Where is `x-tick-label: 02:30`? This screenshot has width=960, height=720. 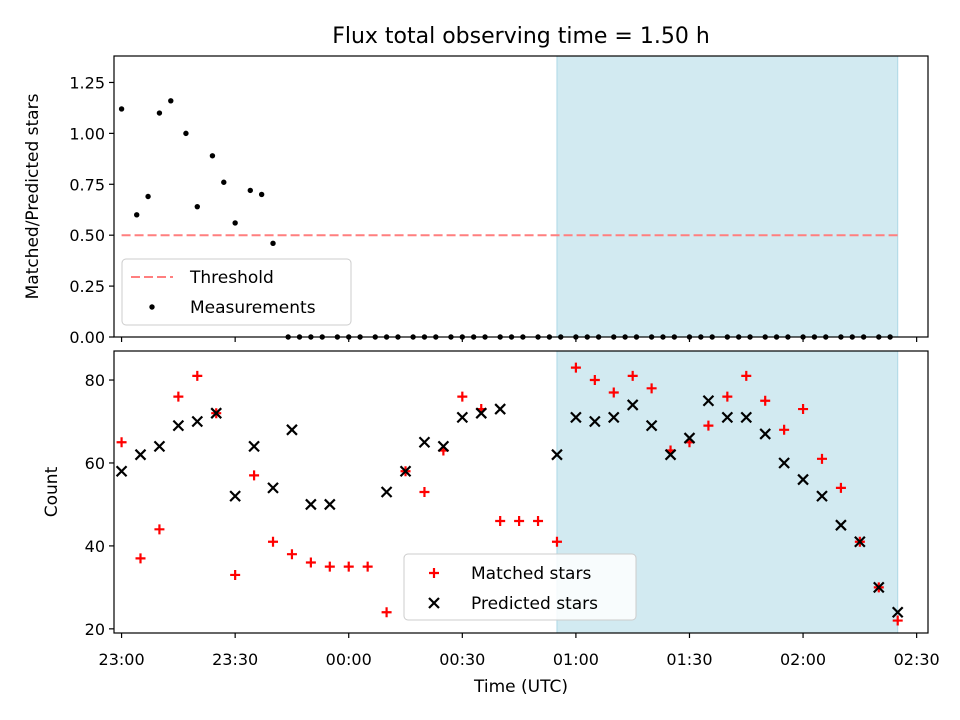 x-tick-label: 02:30 is located at coordinates (917, 659).